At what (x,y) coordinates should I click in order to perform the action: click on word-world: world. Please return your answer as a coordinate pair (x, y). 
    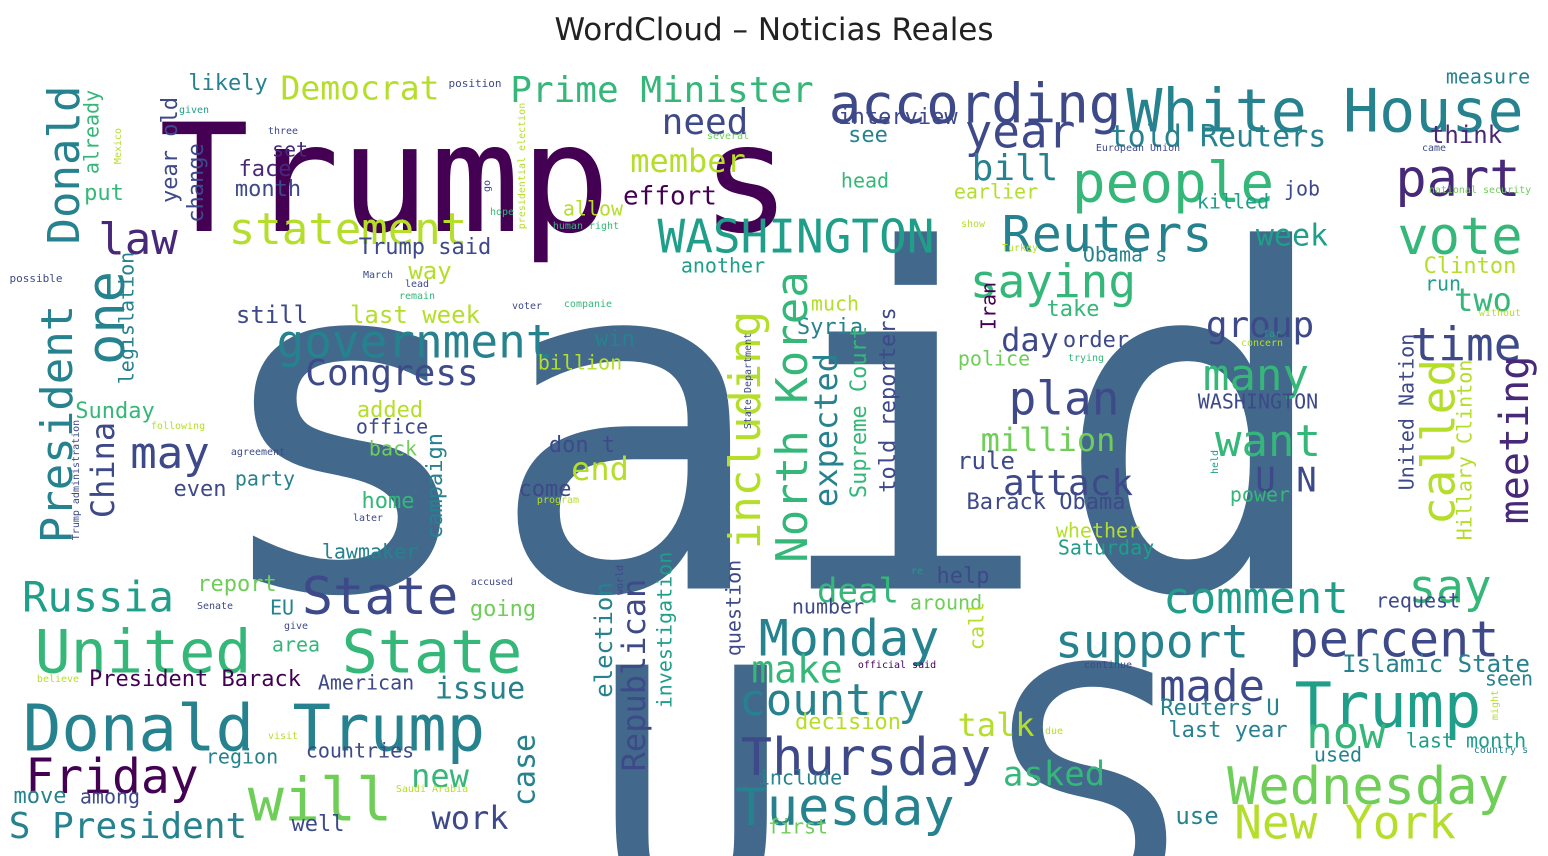
    Looking at the image, I should click on (620, 580).